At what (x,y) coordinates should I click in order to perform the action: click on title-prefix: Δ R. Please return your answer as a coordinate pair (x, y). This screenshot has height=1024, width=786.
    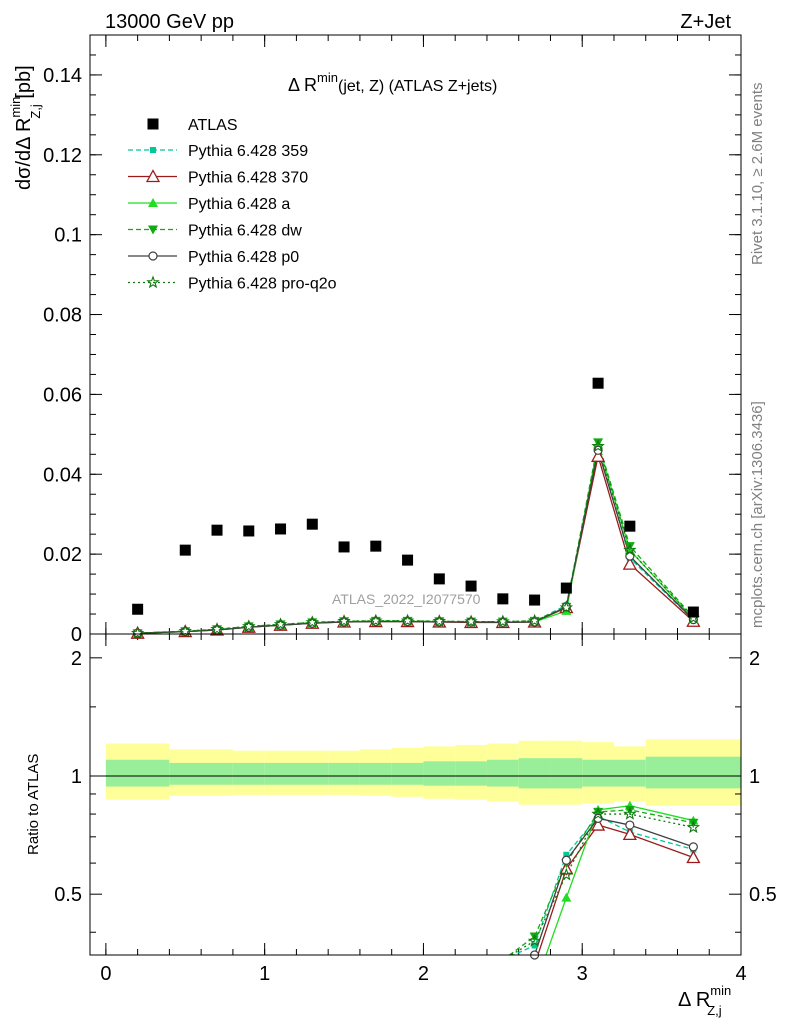
    Looking at the image, I should click on (302, 85).